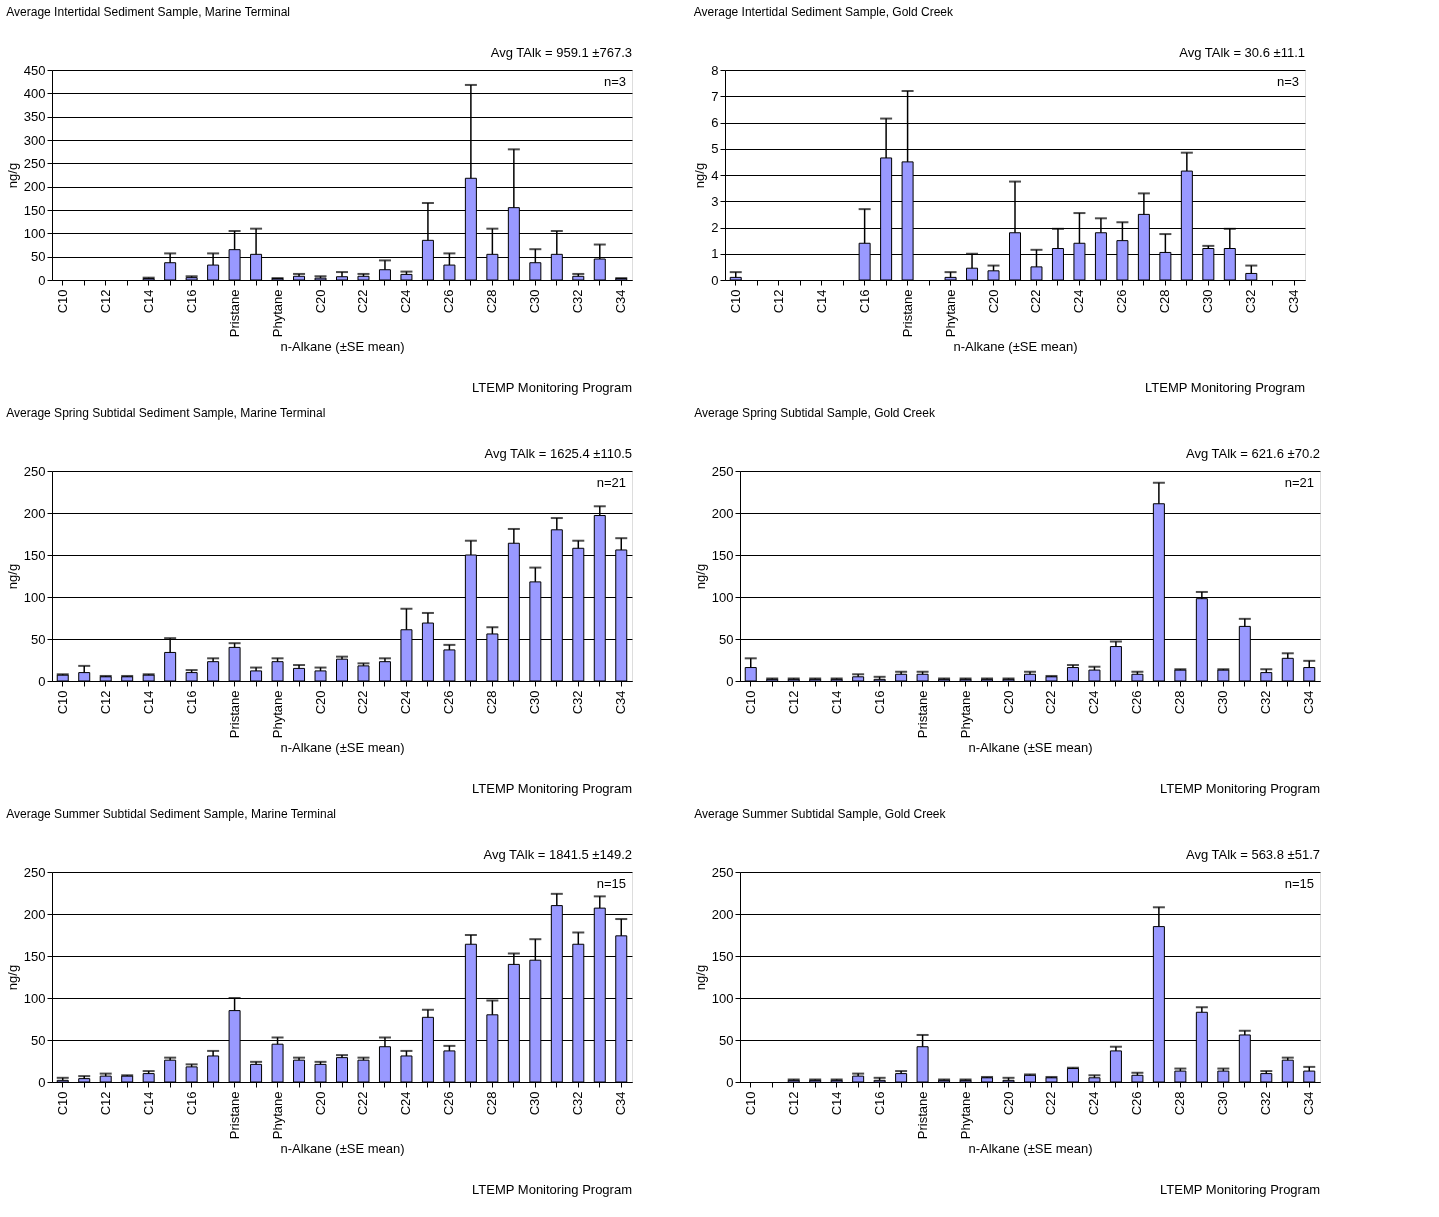 The width and height of the screenshot is (1439, 1217). I want to click on y-tick-label: 450, so click(34, 70).